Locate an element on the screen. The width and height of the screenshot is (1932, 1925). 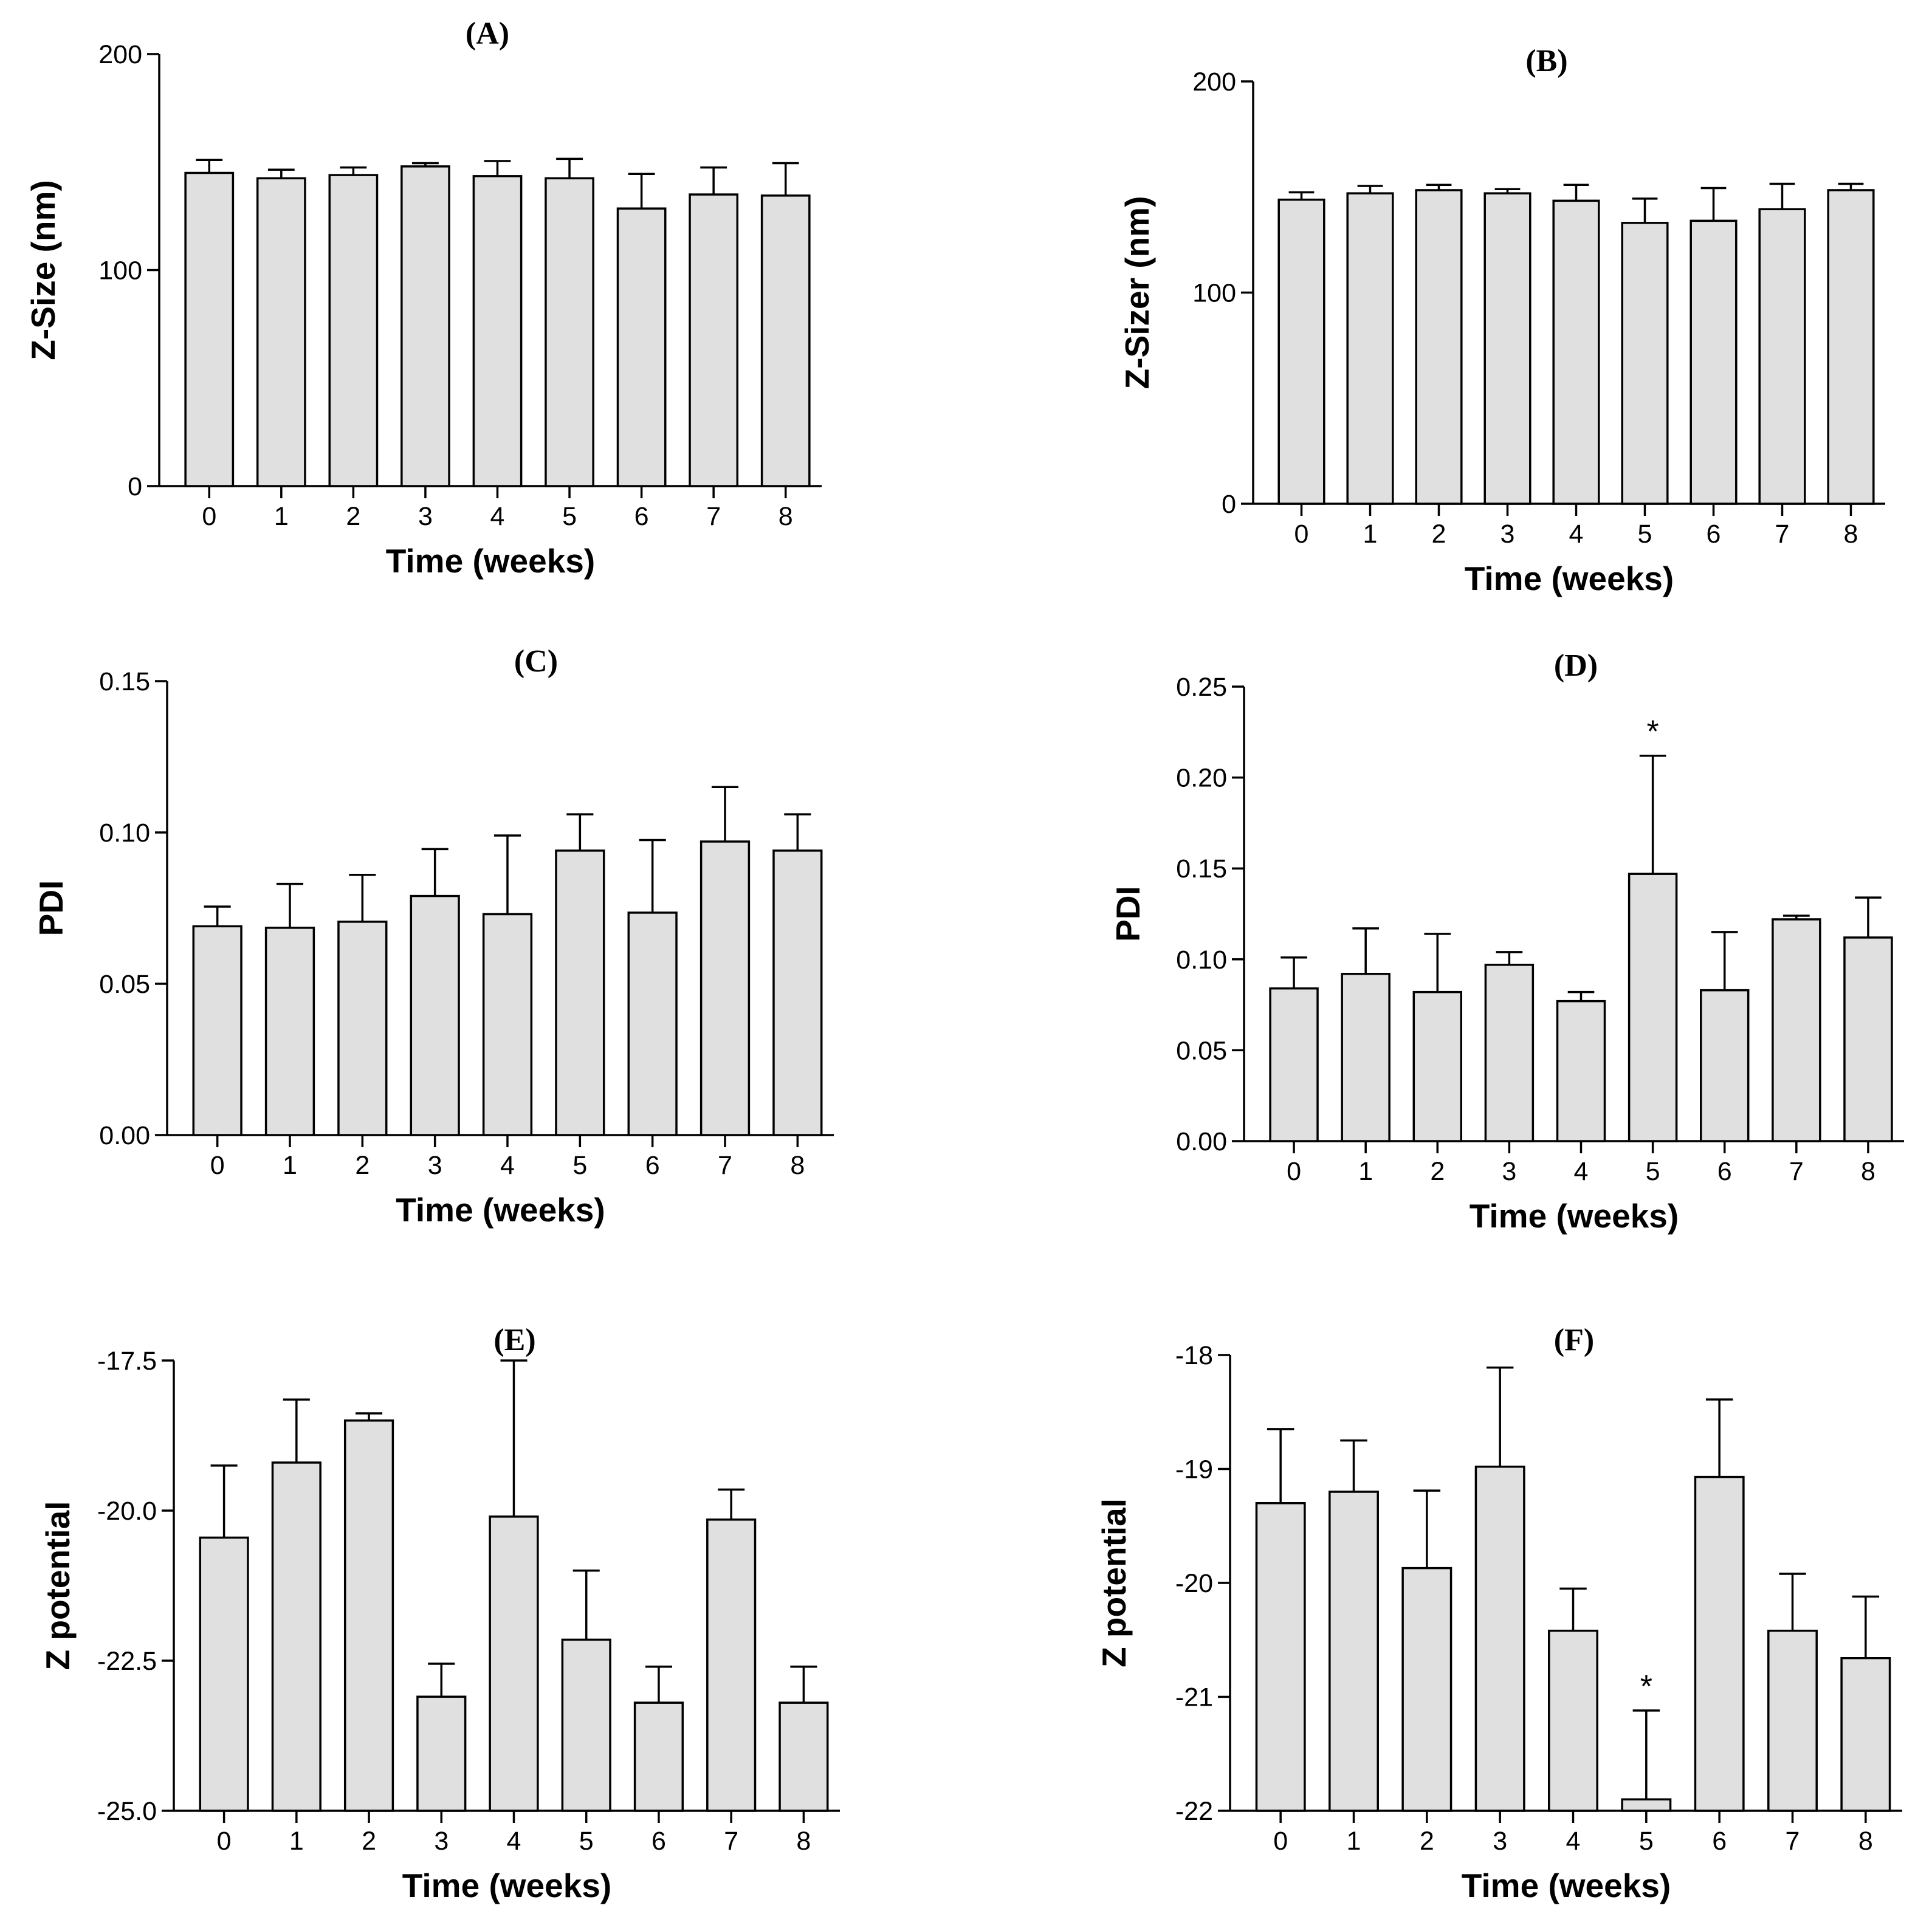
chart-c-ytick-label: 0.05 is located at coordinates (124, 984).